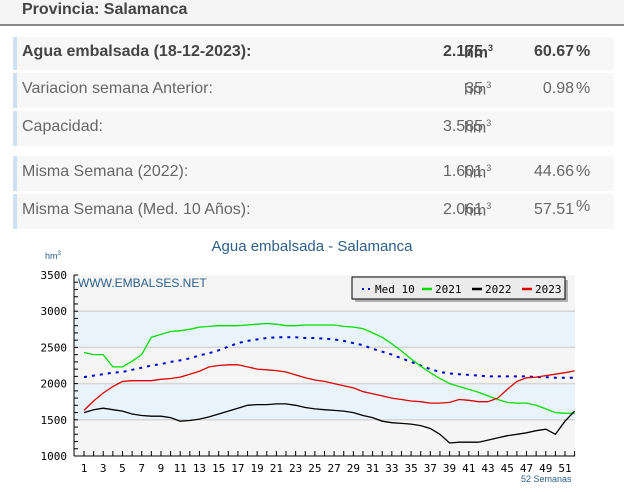 The image size is (624, 492). I want to click on stat-label: Agua embalsada (18-12-2023):, so click(137, 51).